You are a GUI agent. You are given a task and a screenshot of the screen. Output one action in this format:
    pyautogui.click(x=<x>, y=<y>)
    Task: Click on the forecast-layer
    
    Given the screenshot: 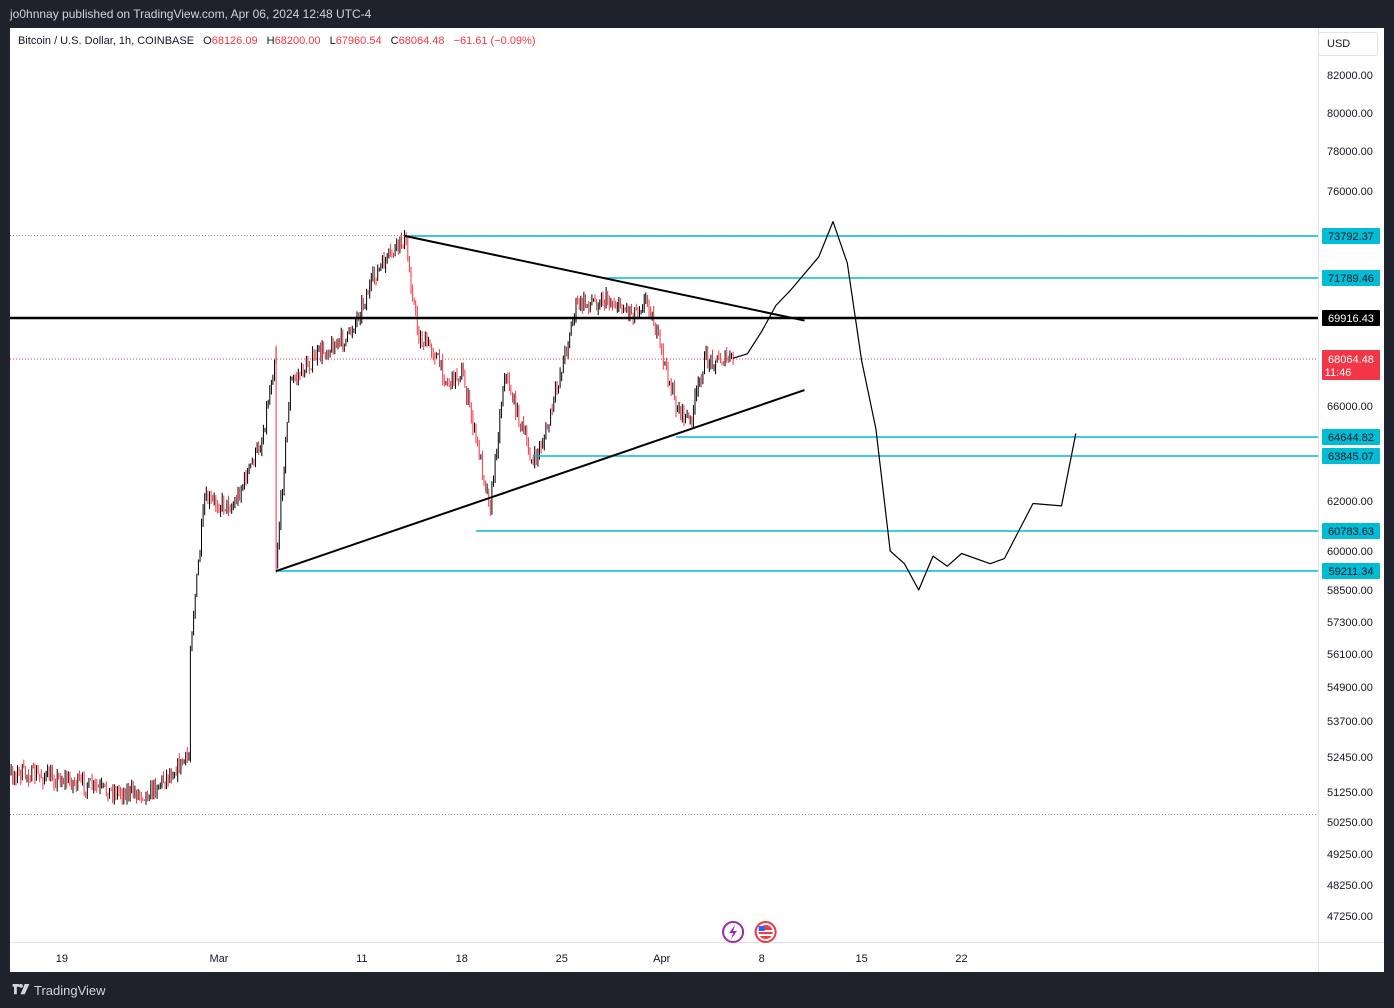 What is the action you would take?
    pyautogui.click(x=904, y=406)
    